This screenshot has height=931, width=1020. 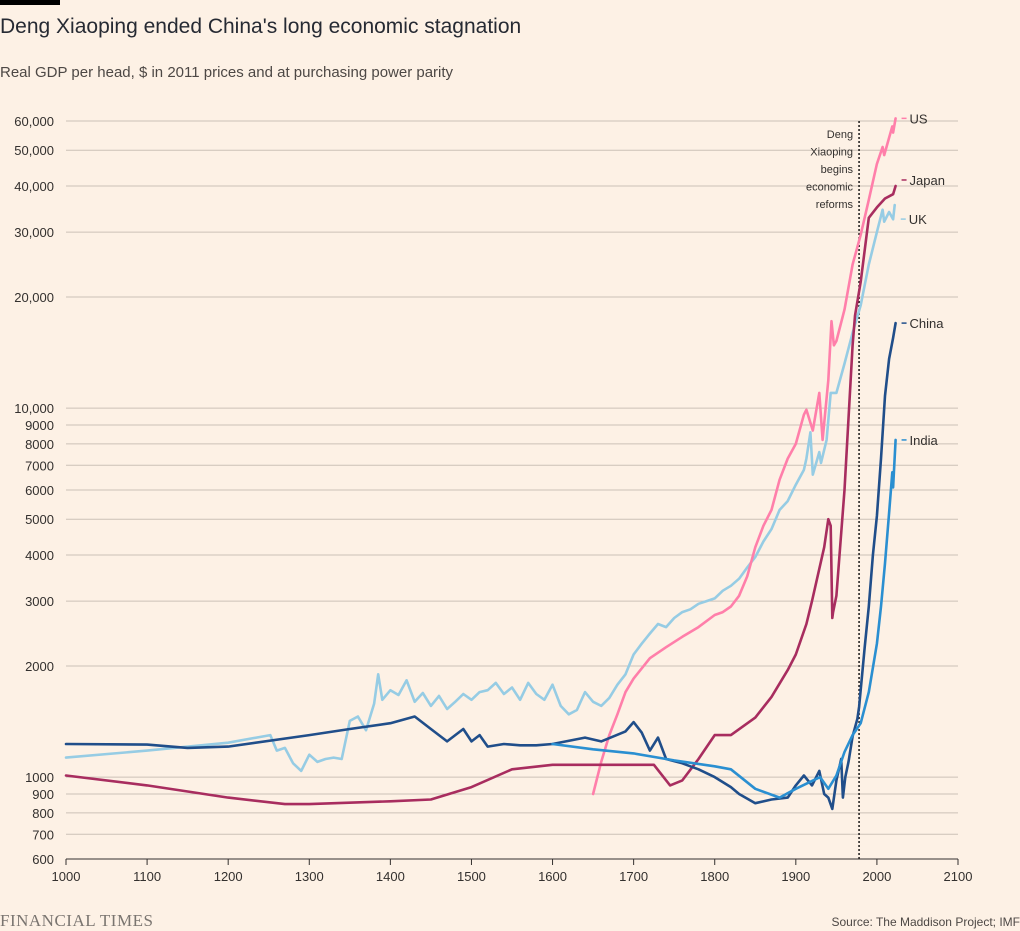 I want to click on y-tick-label-800: 800, so click(x=43, y=813).